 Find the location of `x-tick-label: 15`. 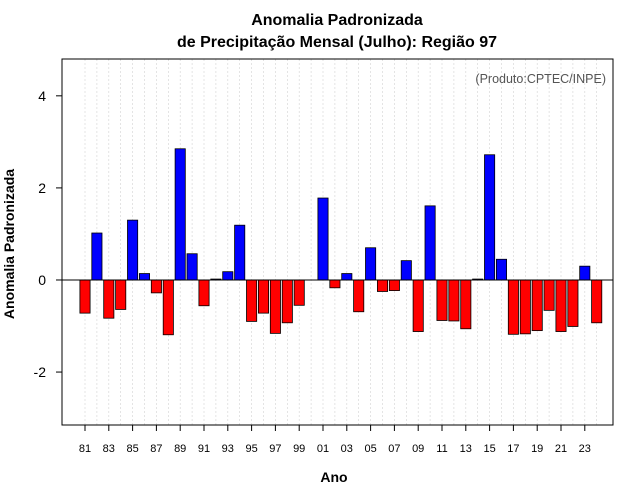

x-tick-label: 15 is located at coordinates (489, 449).